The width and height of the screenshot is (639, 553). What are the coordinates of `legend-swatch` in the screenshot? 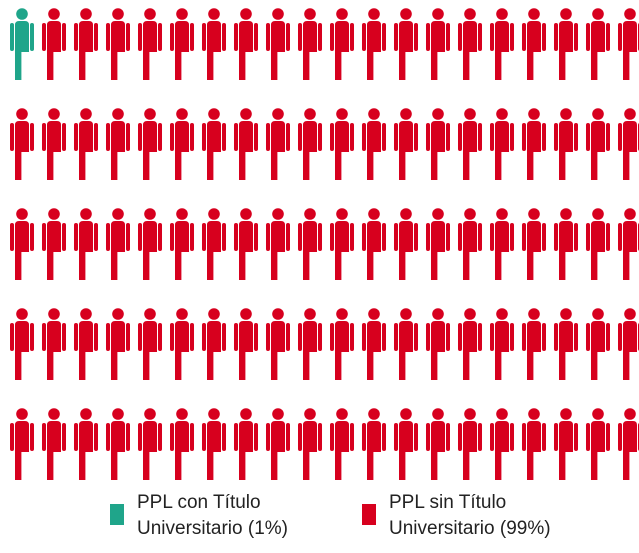 It's located at (117, 514).